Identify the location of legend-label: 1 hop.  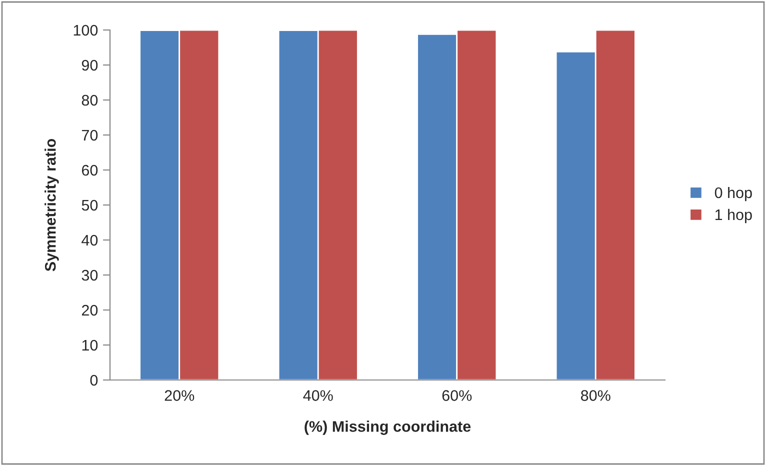
(733, 216).